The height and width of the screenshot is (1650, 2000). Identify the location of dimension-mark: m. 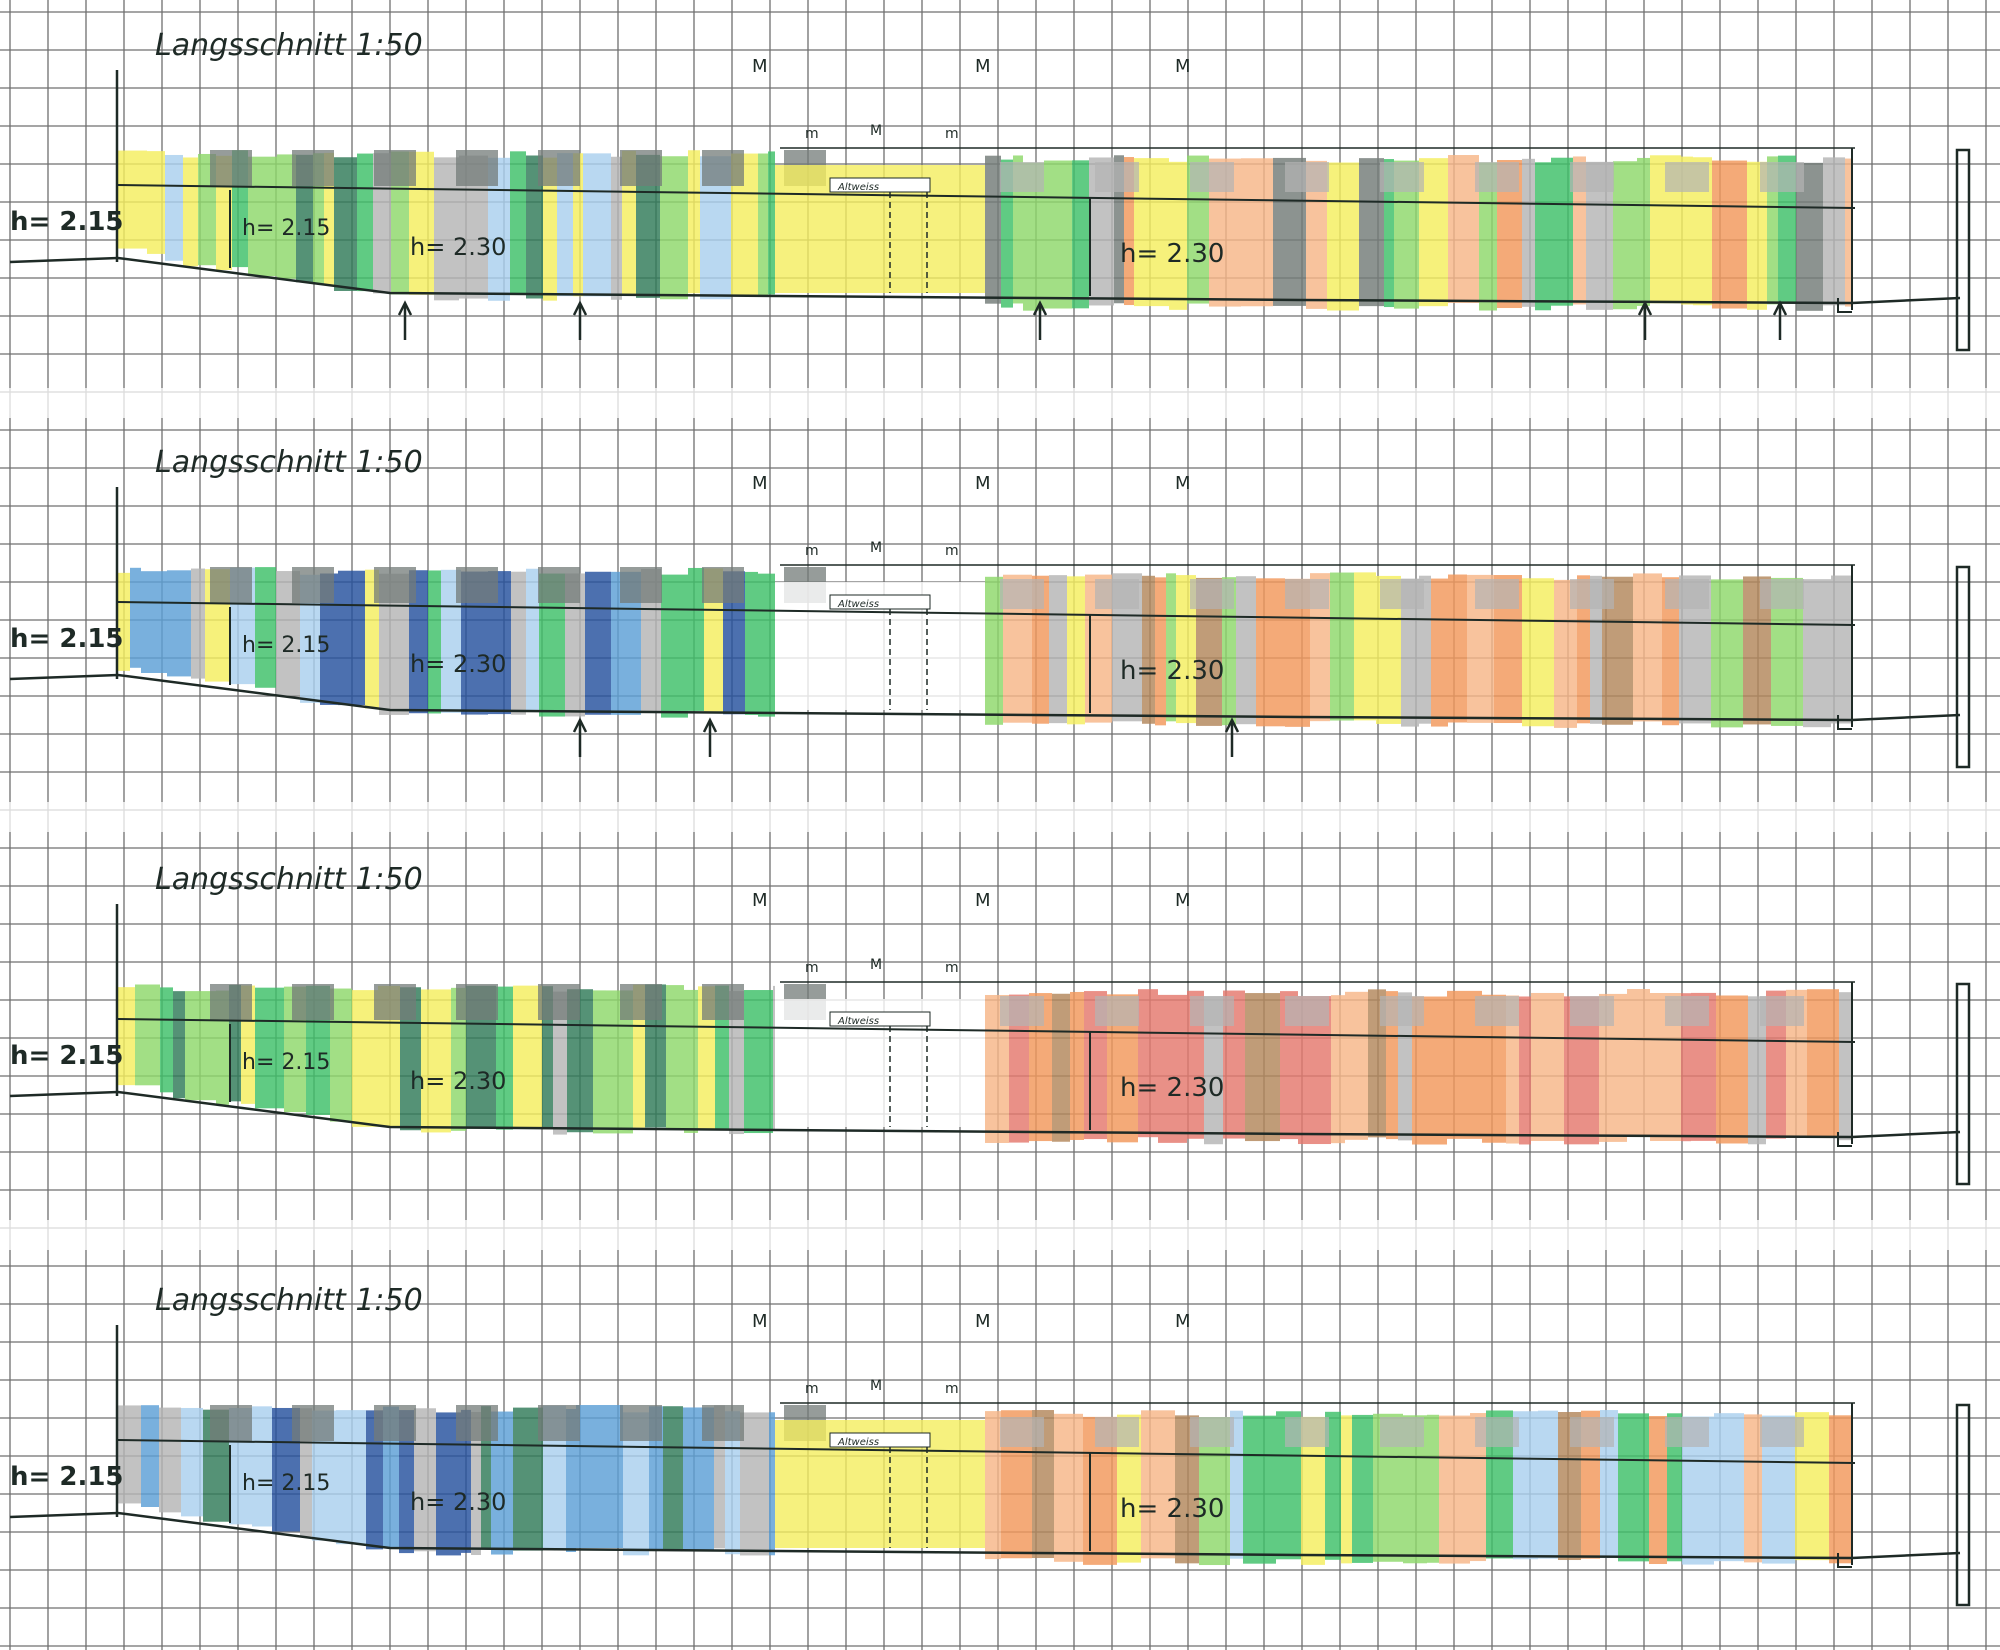
(812, 1389).